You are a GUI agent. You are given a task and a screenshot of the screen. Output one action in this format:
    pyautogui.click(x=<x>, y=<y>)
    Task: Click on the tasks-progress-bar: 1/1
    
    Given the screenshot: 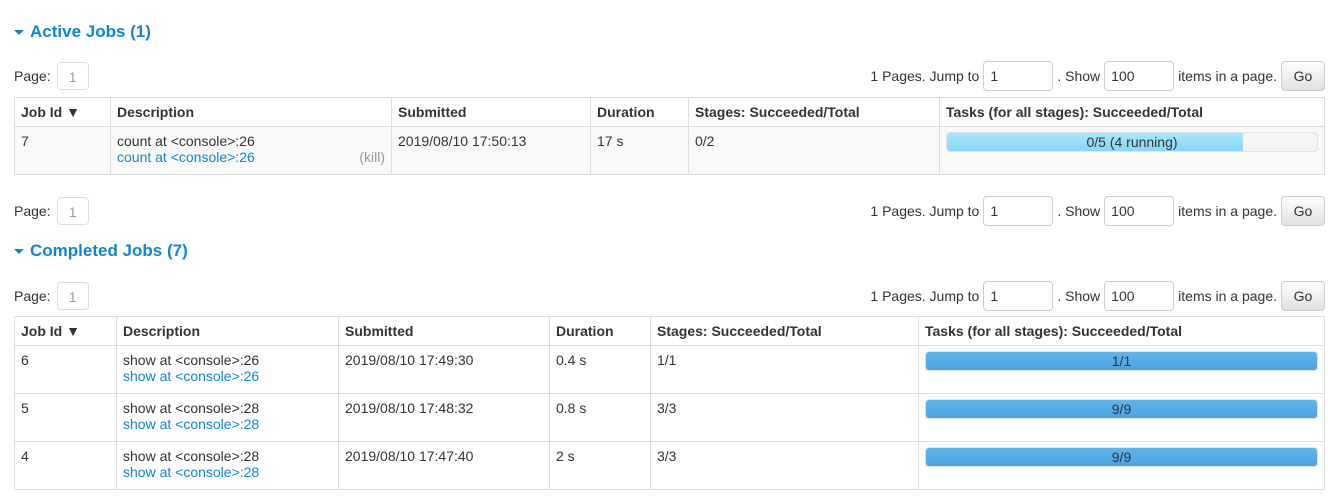 What is the action you would take?
    pyautogui.click(x=1121, y=361)
    